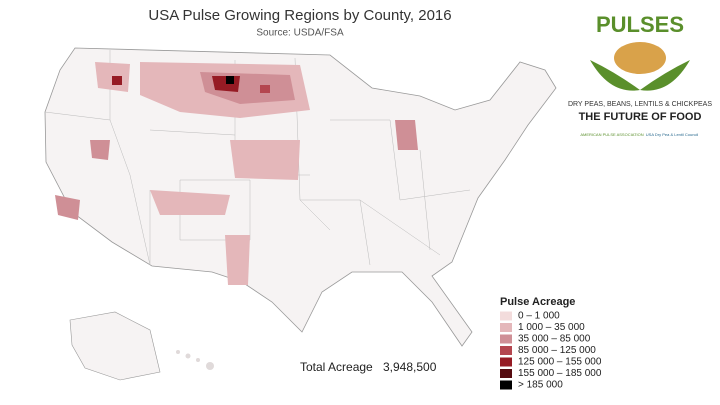  What do you see at coordinates (551, 327) in the screenshot?
I see `legend-label: 1 000 – 35 000` at bounding box center [551, 327].